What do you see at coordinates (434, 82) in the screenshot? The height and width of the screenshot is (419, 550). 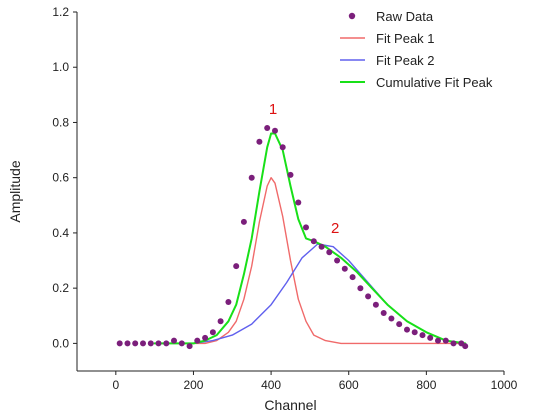 I see `legend-label: Cumulative Fit Peak` at bounding box center [434, 82].